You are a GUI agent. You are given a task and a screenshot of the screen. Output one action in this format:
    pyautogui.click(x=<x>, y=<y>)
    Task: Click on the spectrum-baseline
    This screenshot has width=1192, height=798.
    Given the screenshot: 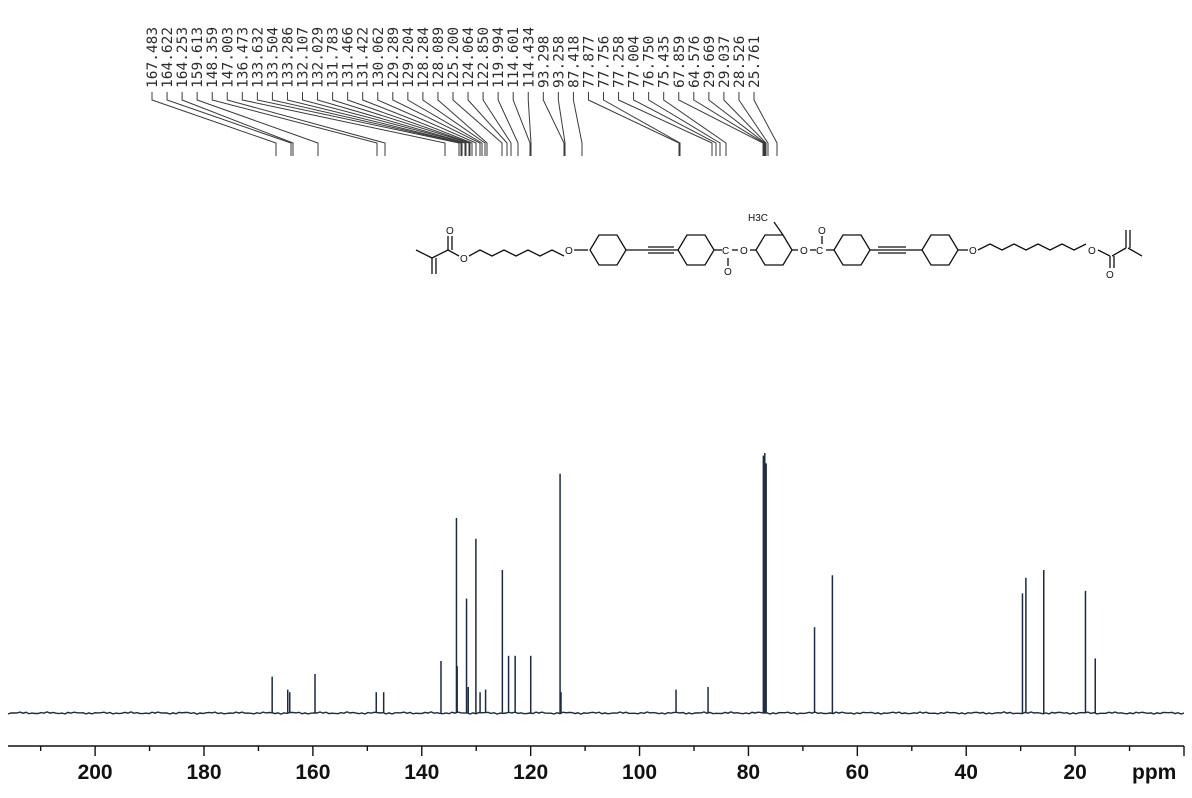 What is the action you would take?
    pyautogui.click(x=596, y=713)
    